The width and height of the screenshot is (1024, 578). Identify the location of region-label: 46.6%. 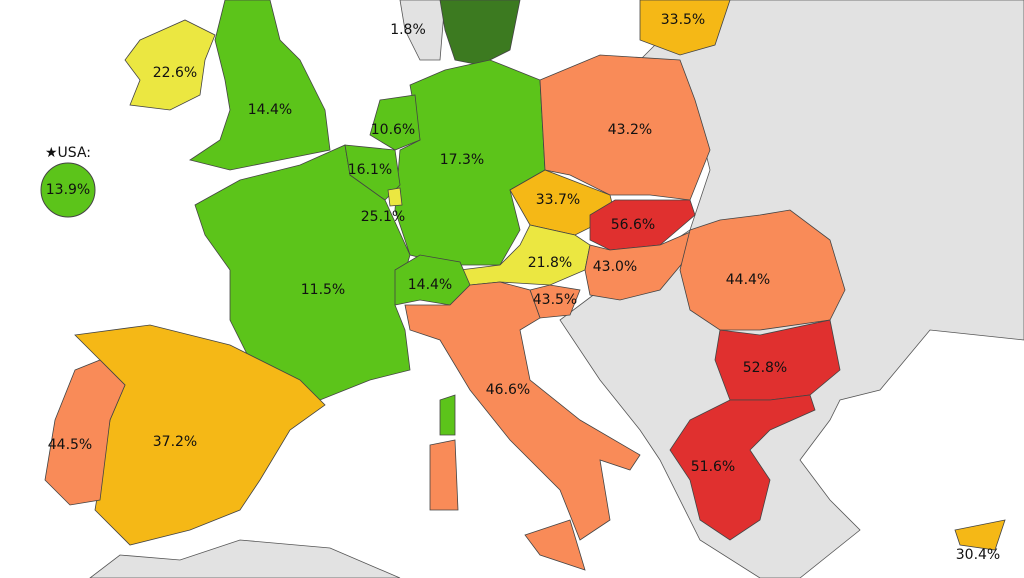
(508, 390).